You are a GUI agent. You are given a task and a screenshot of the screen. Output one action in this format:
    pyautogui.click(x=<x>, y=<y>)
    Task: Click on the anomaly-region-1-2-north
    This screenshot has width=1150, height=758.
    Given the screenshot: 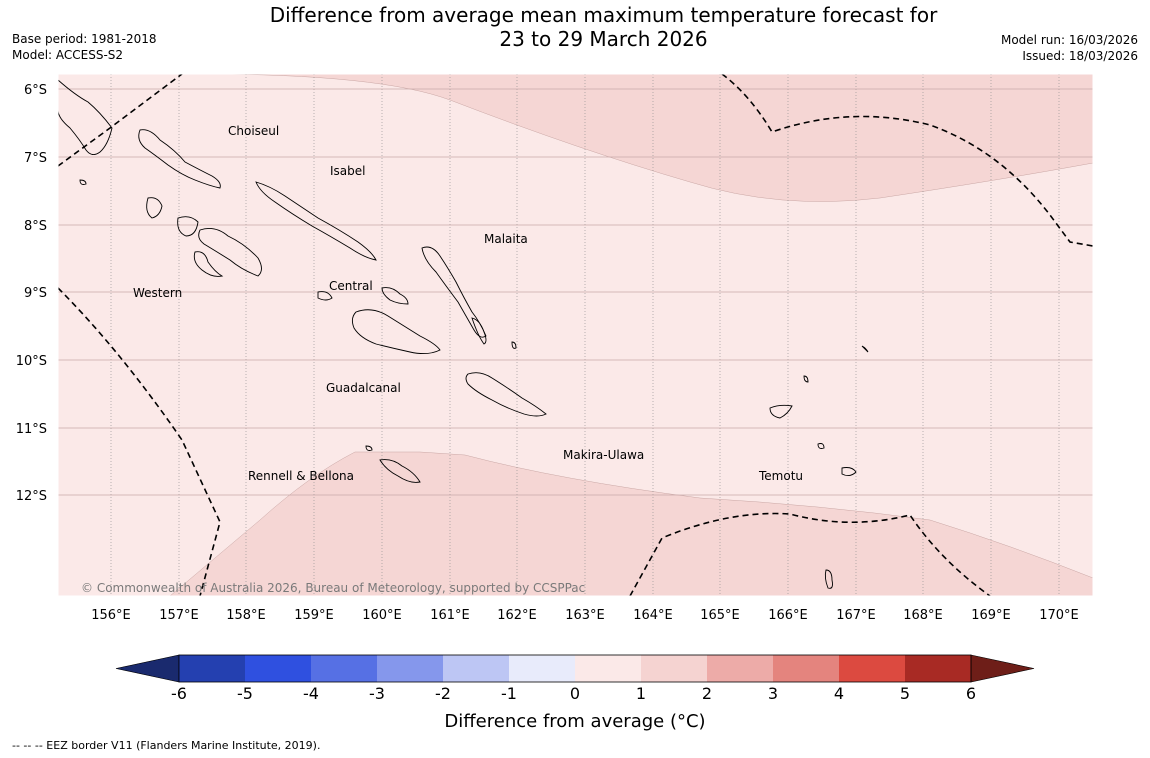 What is the action you would take?
    pyautogui.click(x=646, y=138)
    